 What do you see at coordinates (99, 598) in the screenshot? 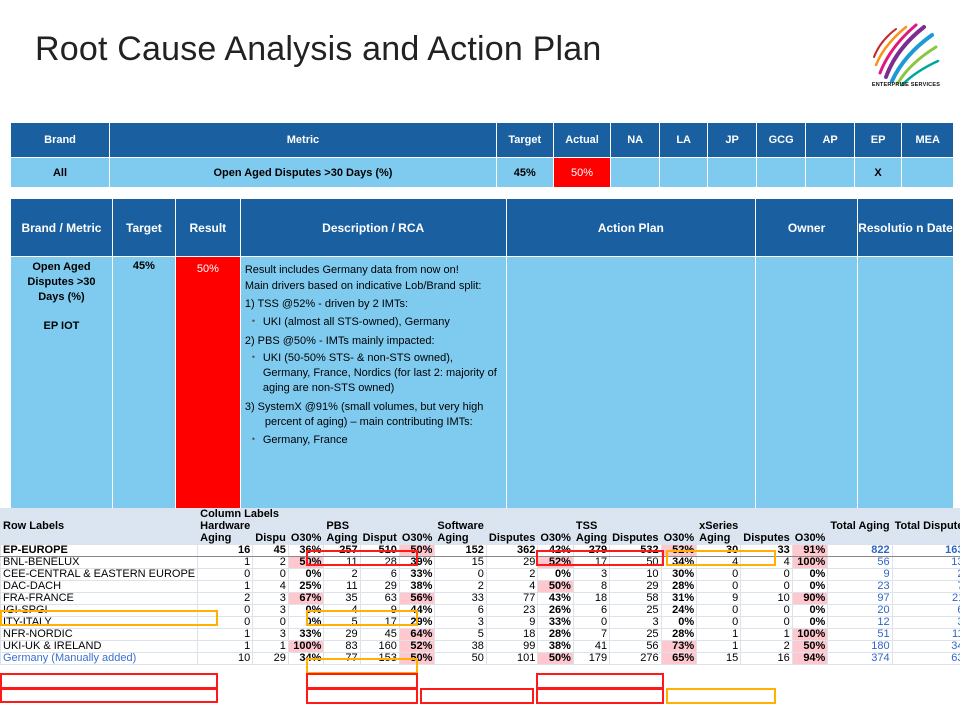
I see `pivot-row-label: FRA-FRANCE` at bounding box center [99, 598].